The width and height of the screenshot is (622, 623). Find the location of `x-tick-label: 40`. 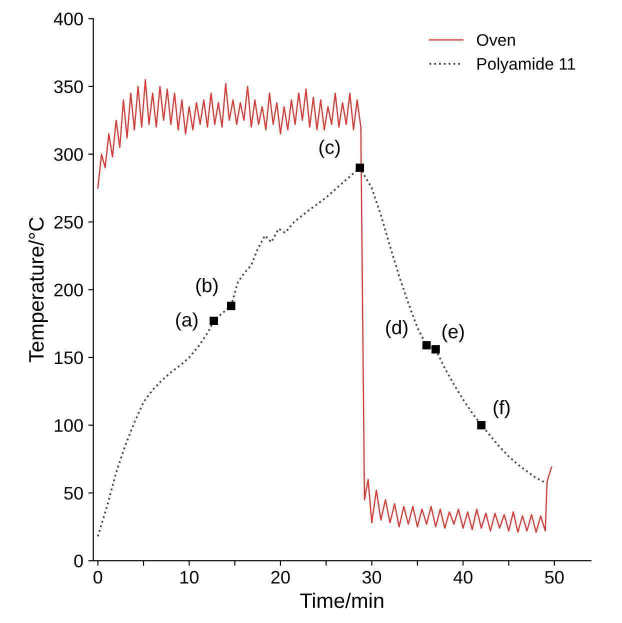

x-tick-label: 40 is located at coordinates (462, 577).